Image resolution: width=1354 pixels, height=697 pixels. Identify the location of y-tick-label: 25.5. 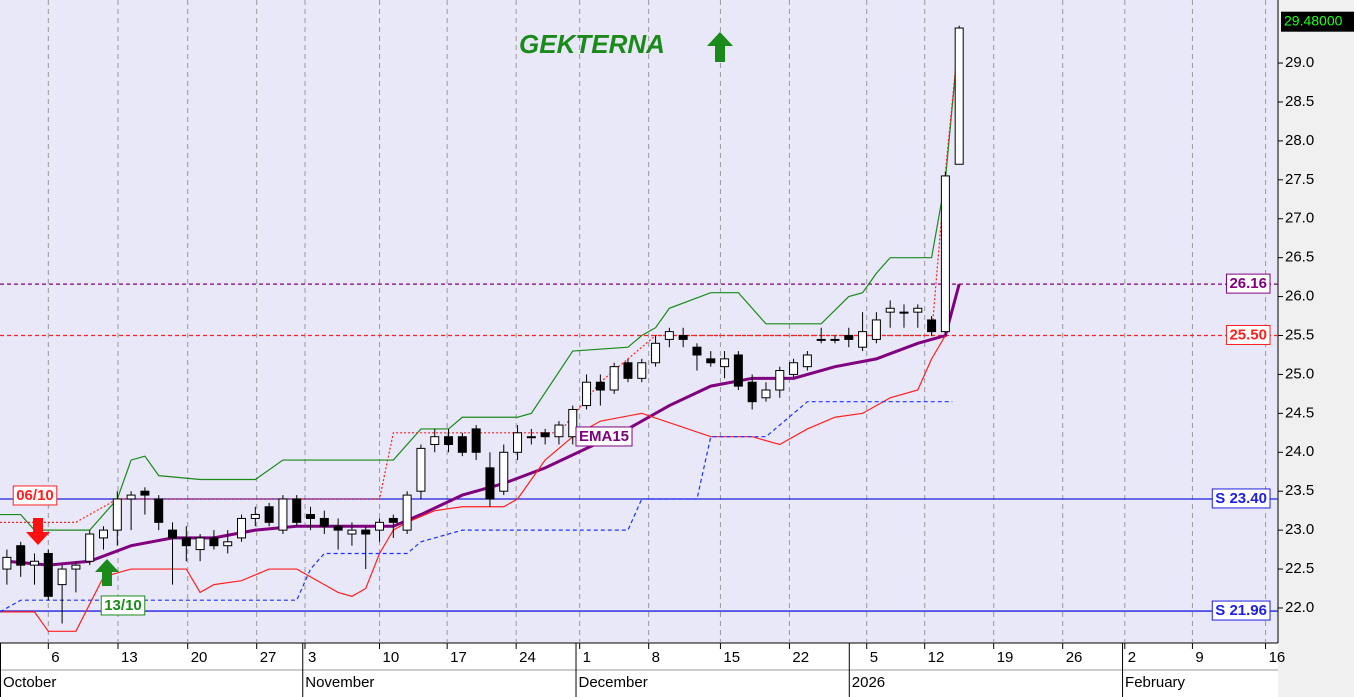
(1299, 334).